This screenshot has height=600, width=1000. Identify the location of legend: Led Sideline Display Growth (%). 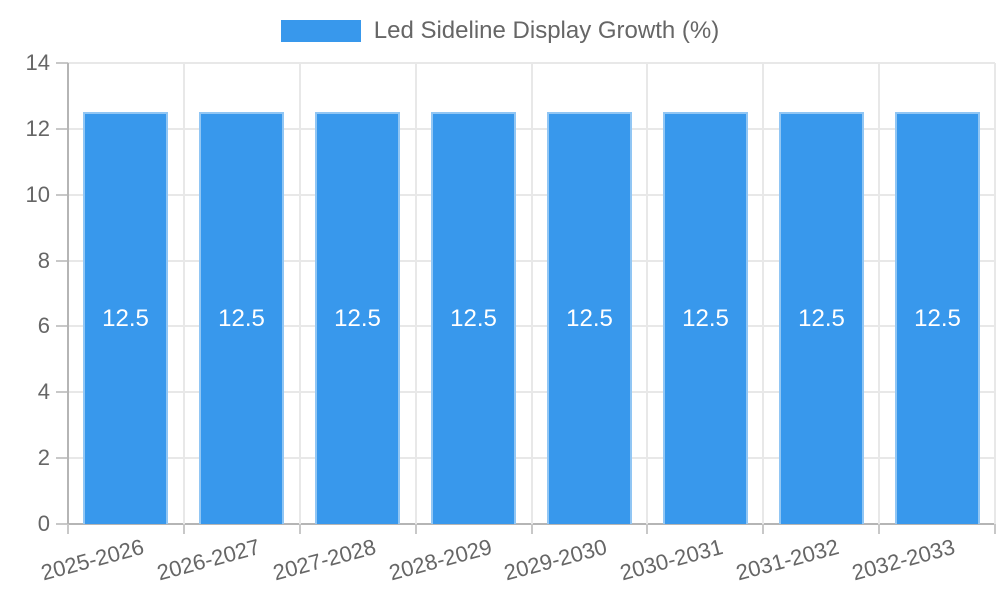
(500, 31).